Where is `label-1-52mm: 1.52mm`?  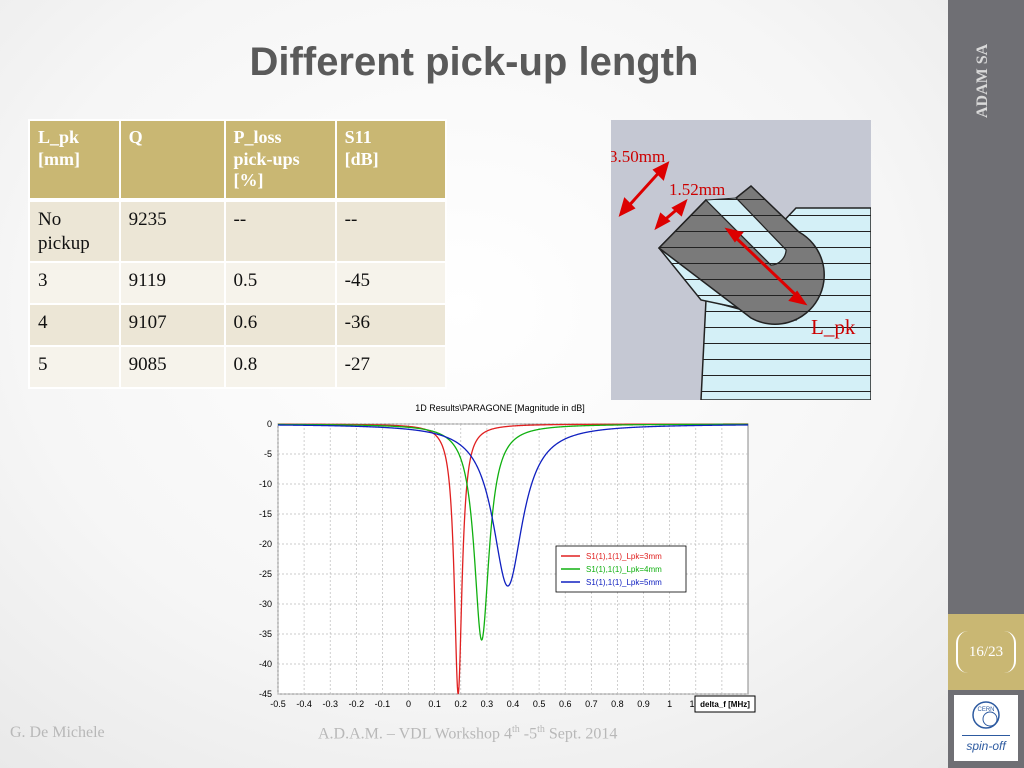
label-1-52mm: 1.52mm is located at coordinates (697, 189).